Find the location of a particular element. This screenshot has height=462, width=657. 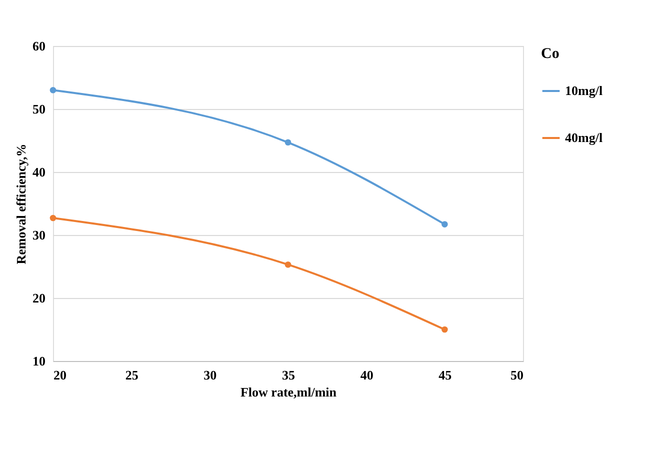

x-tick-label: 45 is located at coordinates (445, 375).